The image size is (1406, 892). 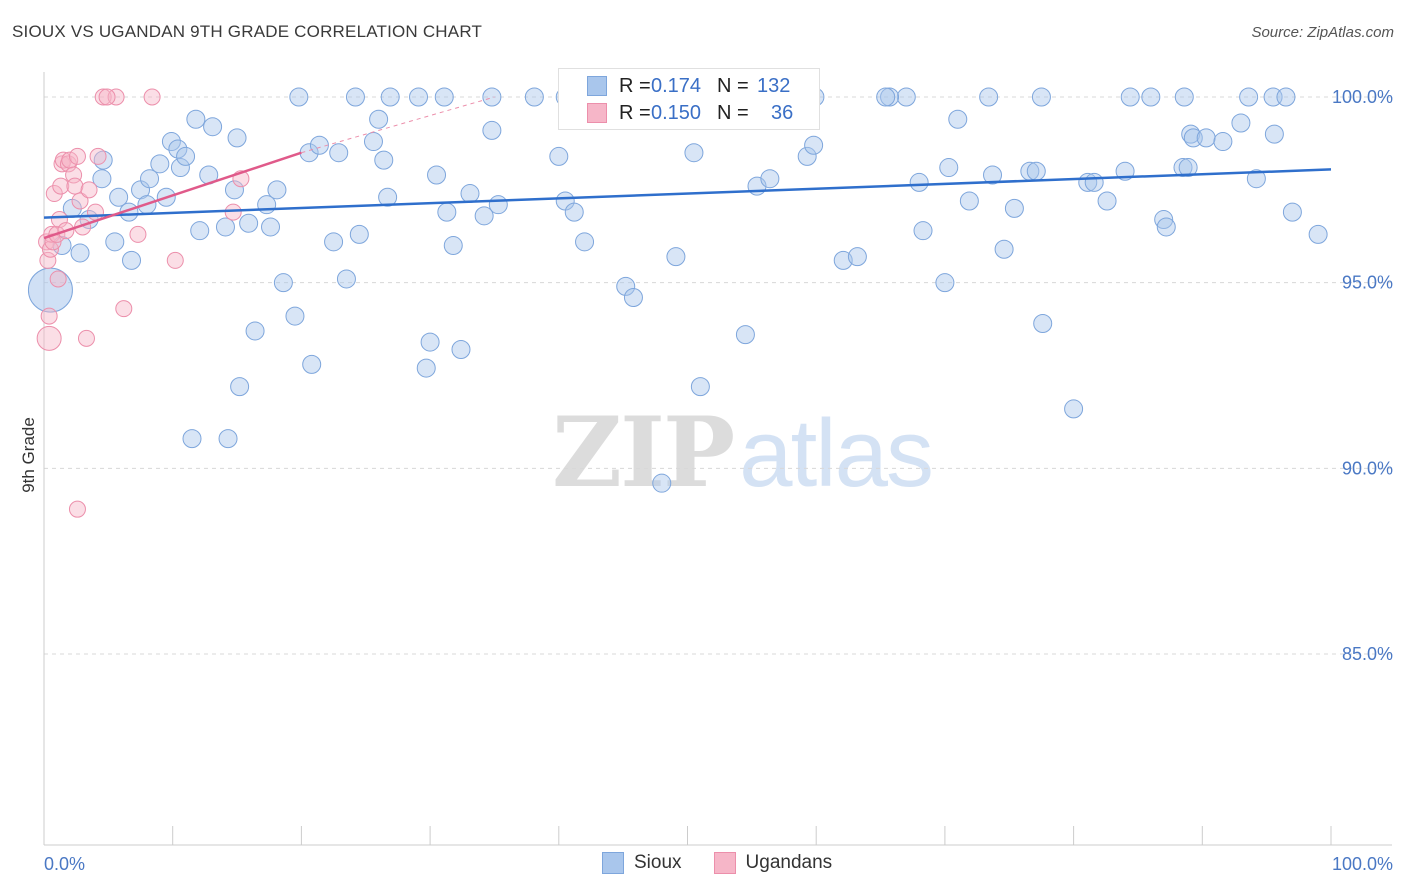 I want to click on legend-item-sioux: Sioux, so click(x=642, y=863).